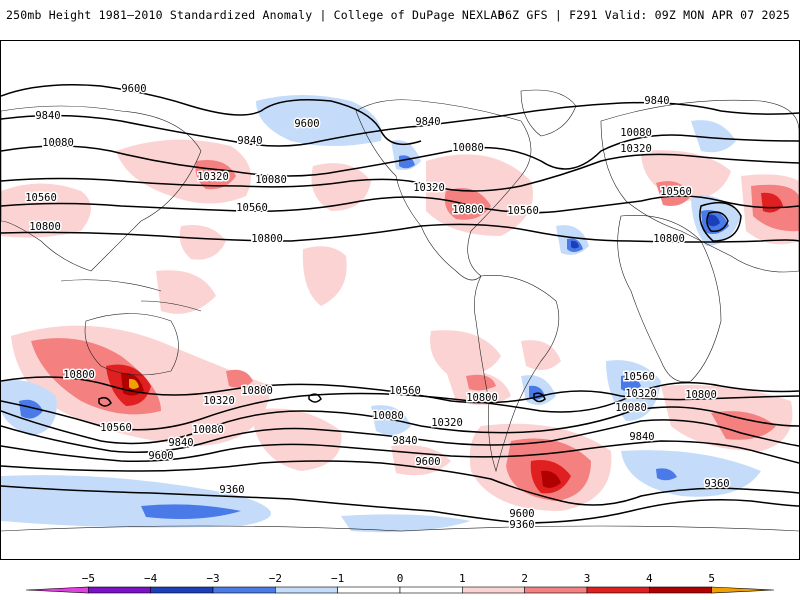 Image resolution: width=800 pixels, height=600 pixels. I want to click on colorbar-tick-label: 0, so click(400, 578).